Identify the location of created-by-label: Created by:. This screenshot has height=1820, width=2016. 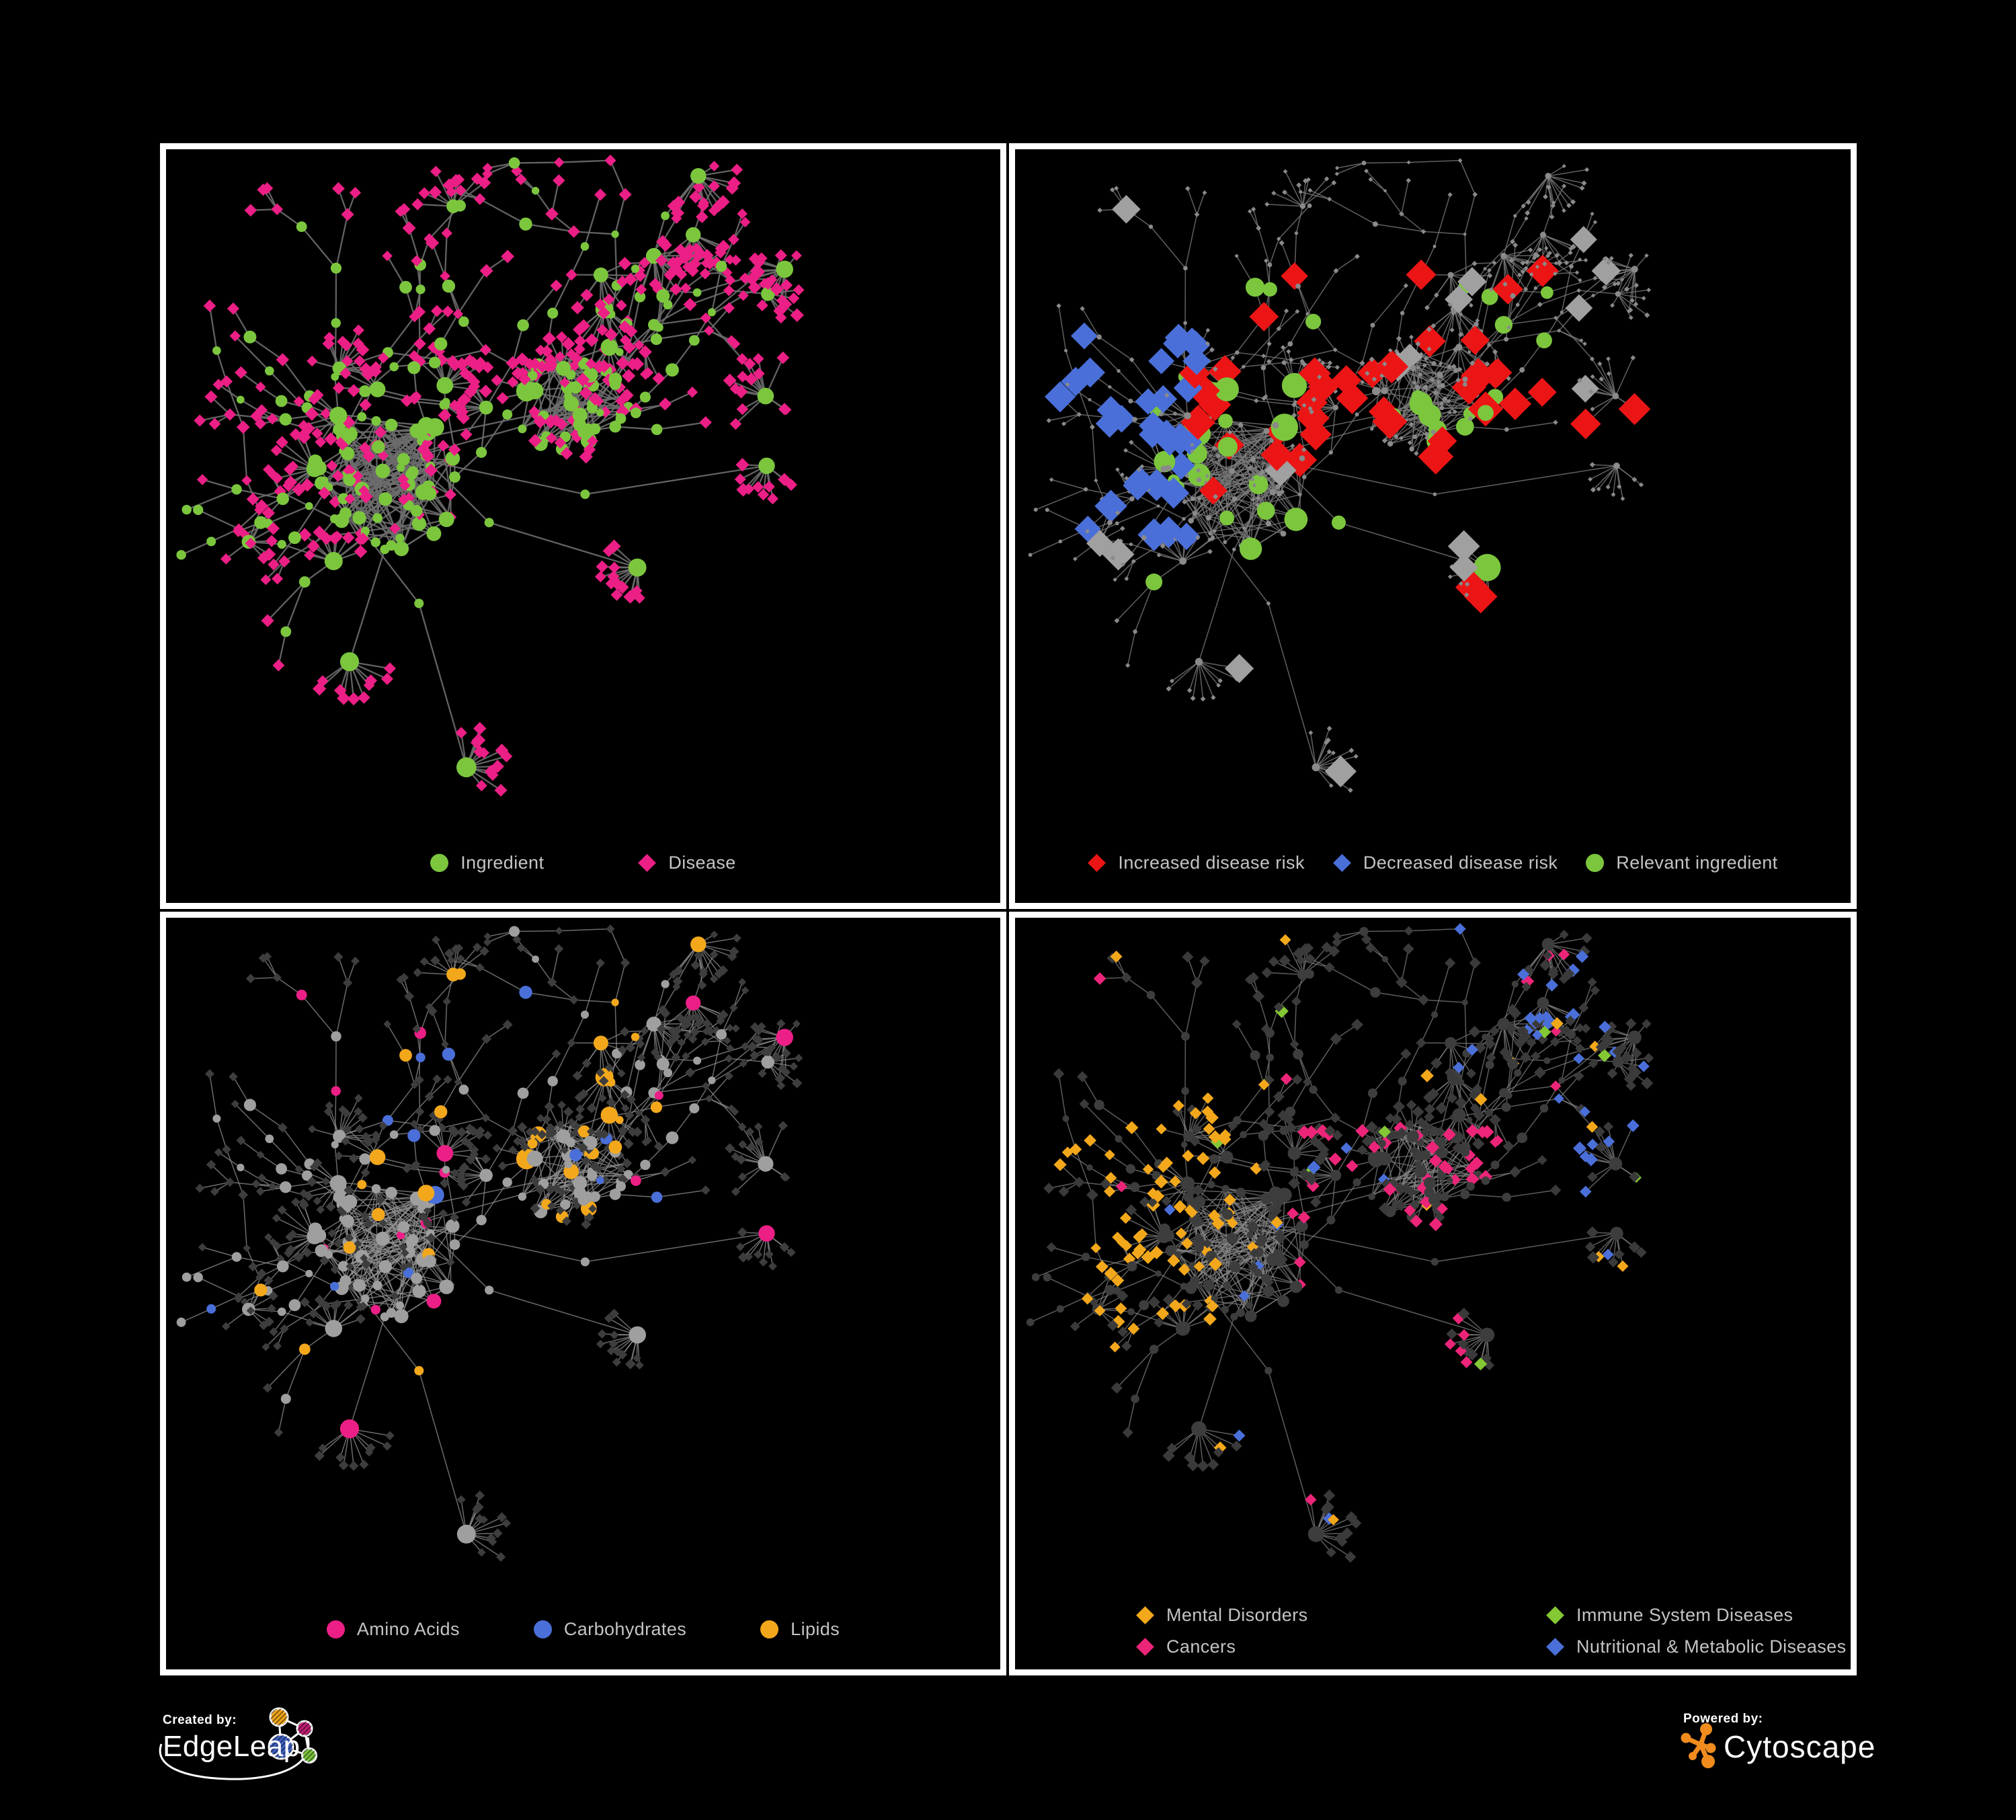
(200, 1720).